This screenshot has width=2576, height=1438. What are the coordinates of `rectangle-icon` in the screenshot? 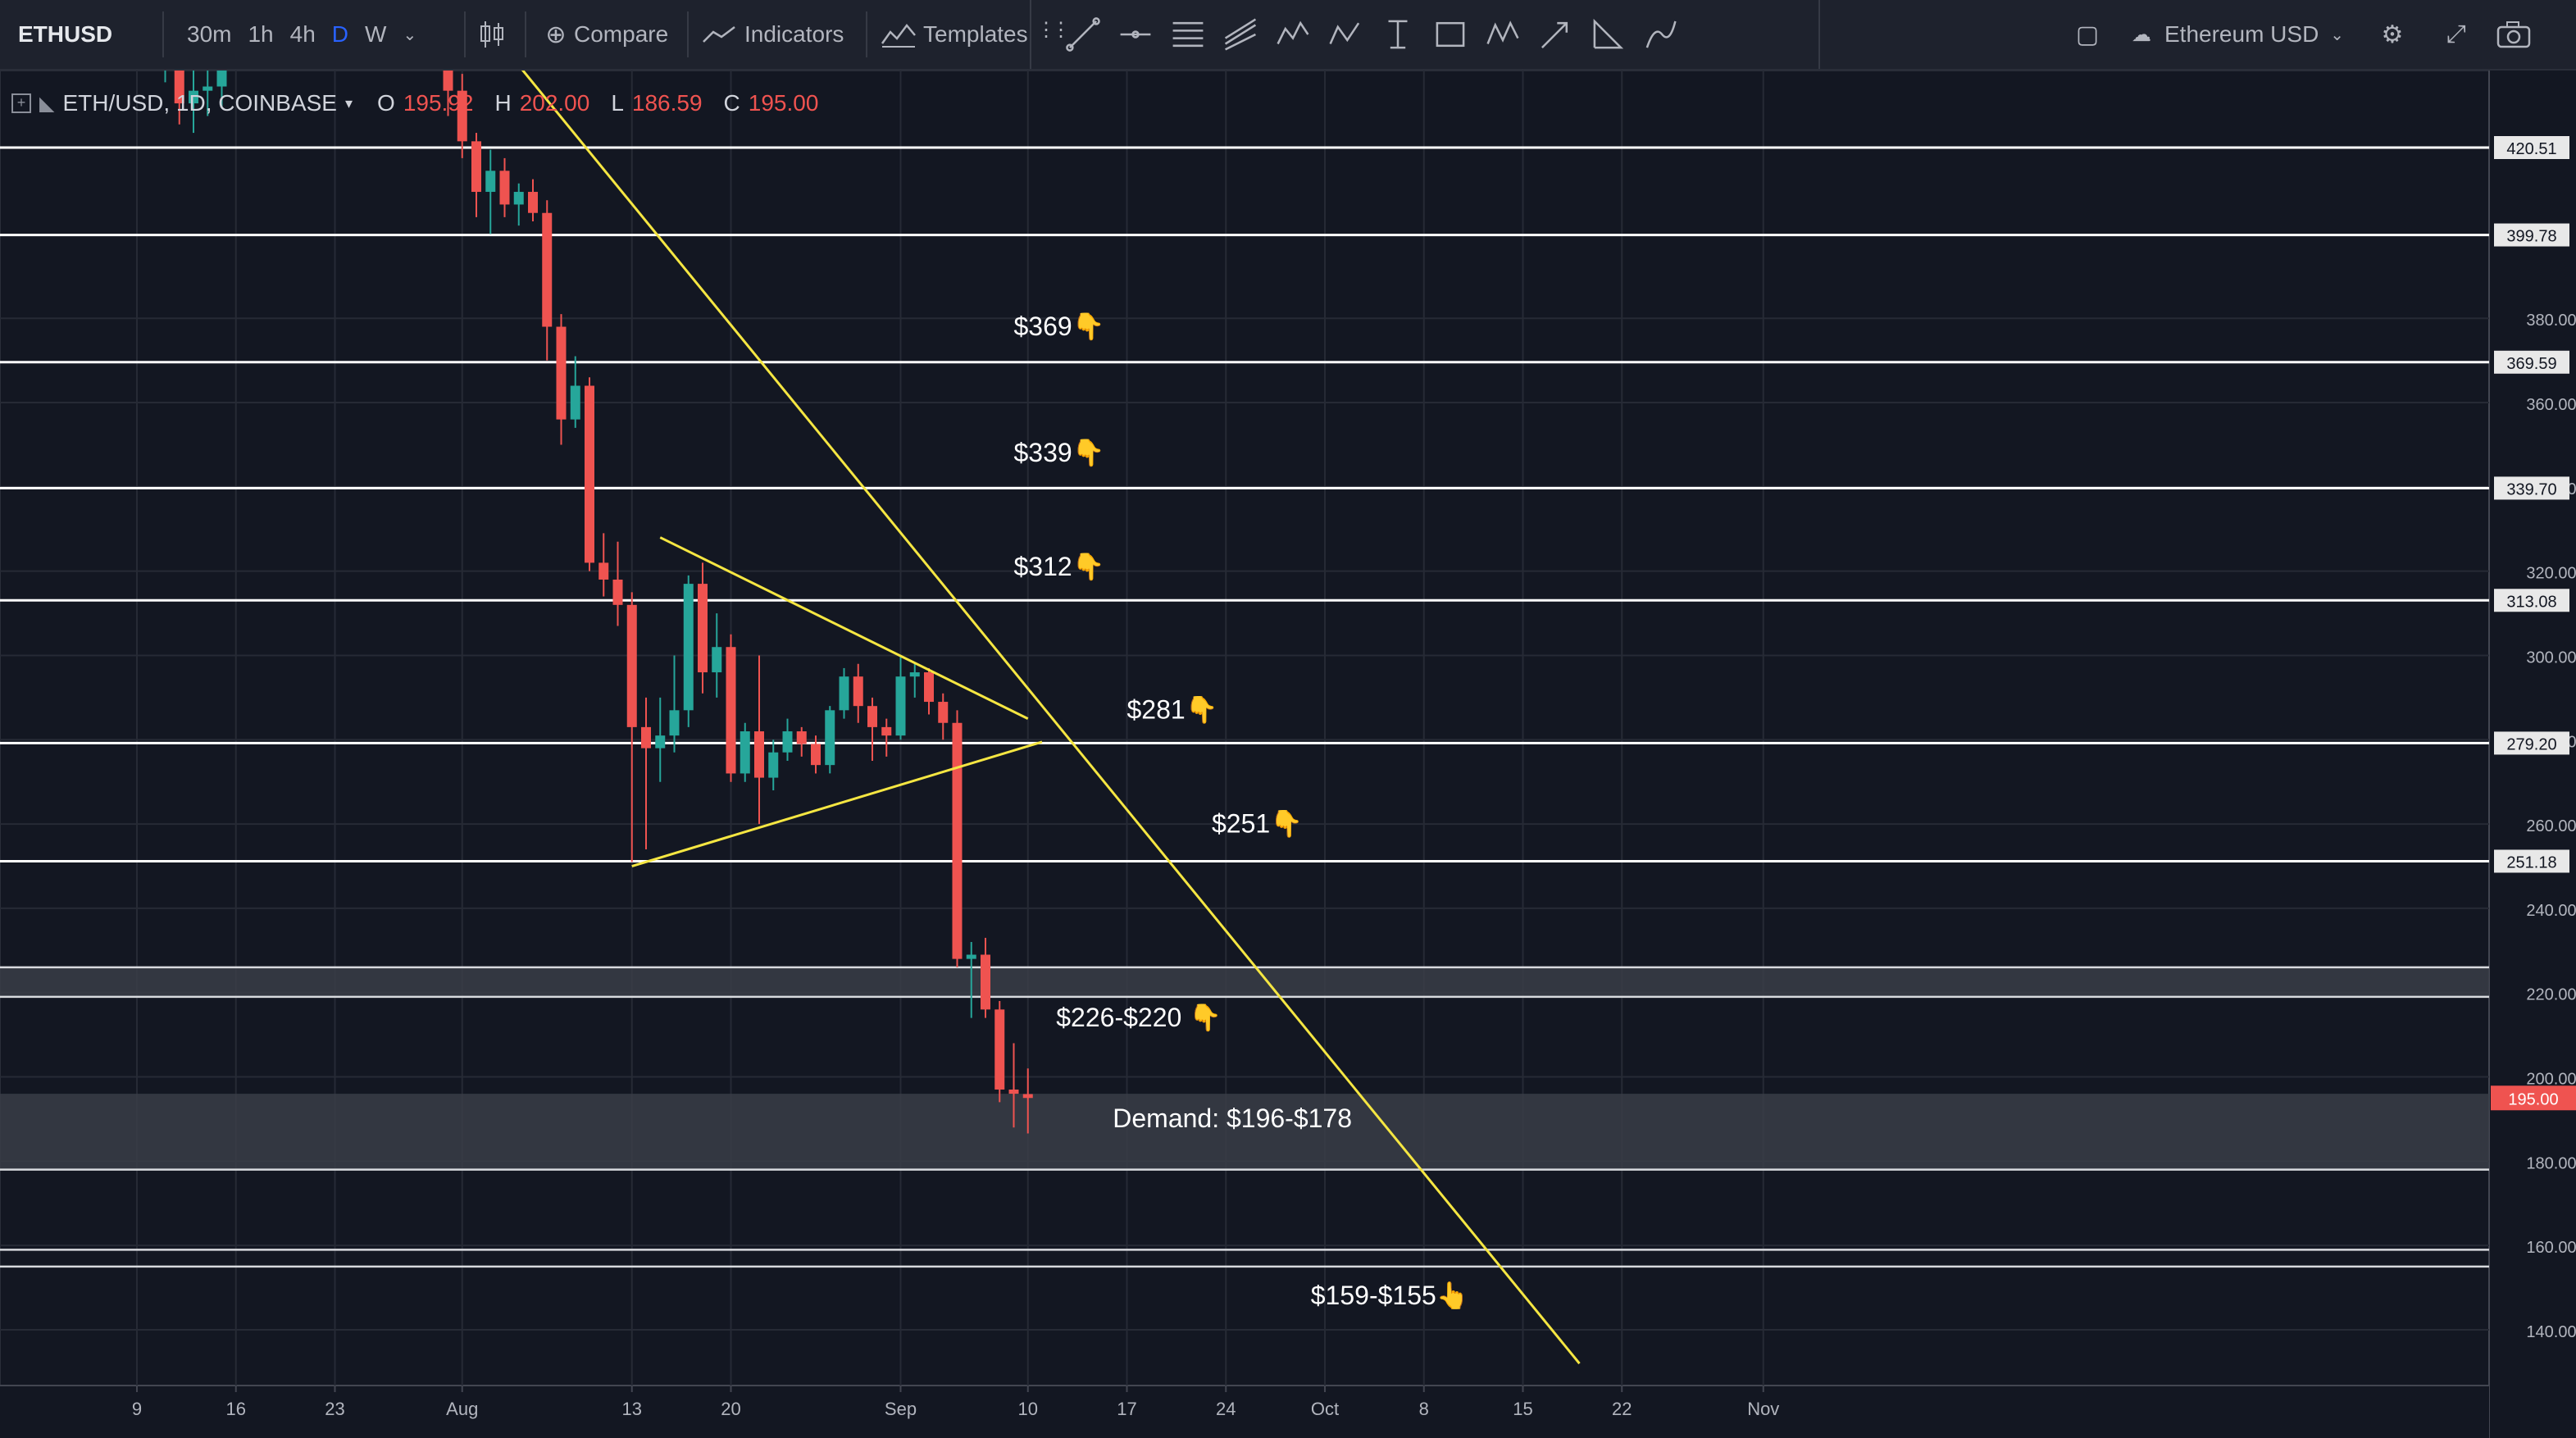 It's located at (1450, 34).